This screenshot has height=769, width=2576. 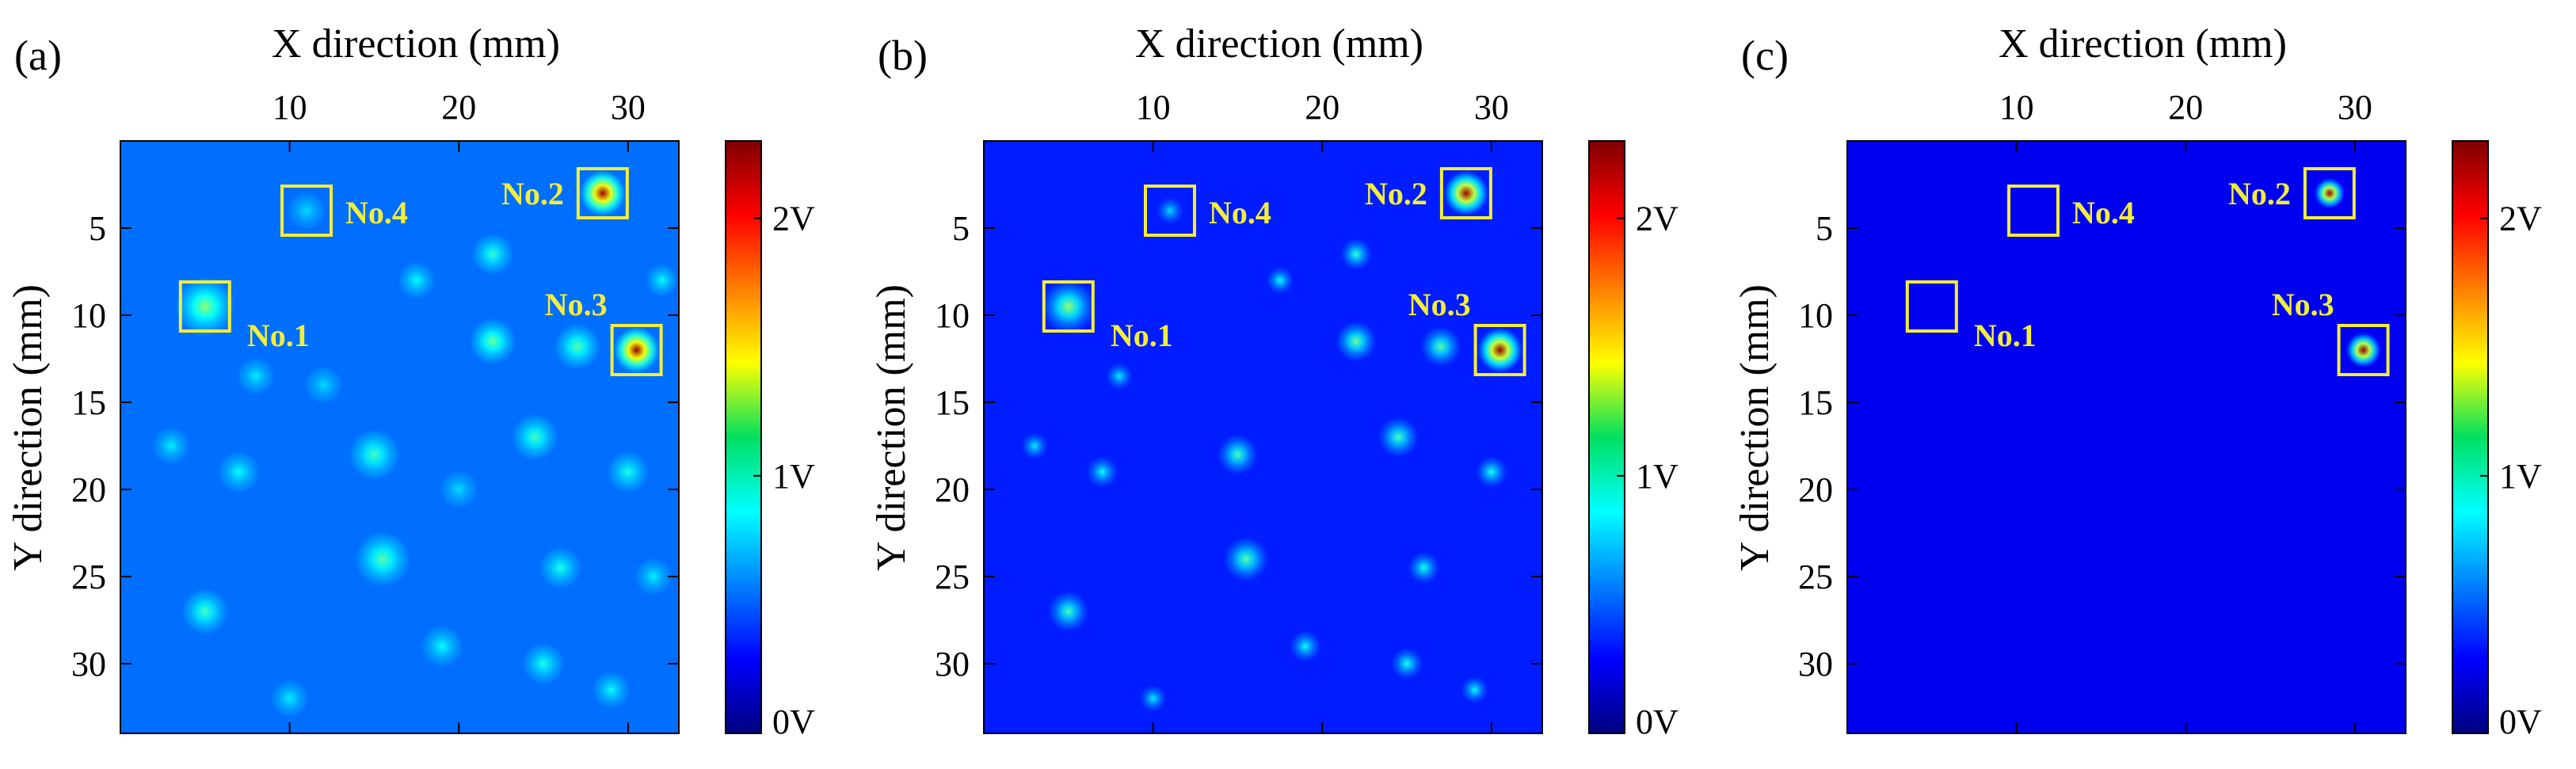 I want to click on panel-label: (b), so click(x=903, y=55).